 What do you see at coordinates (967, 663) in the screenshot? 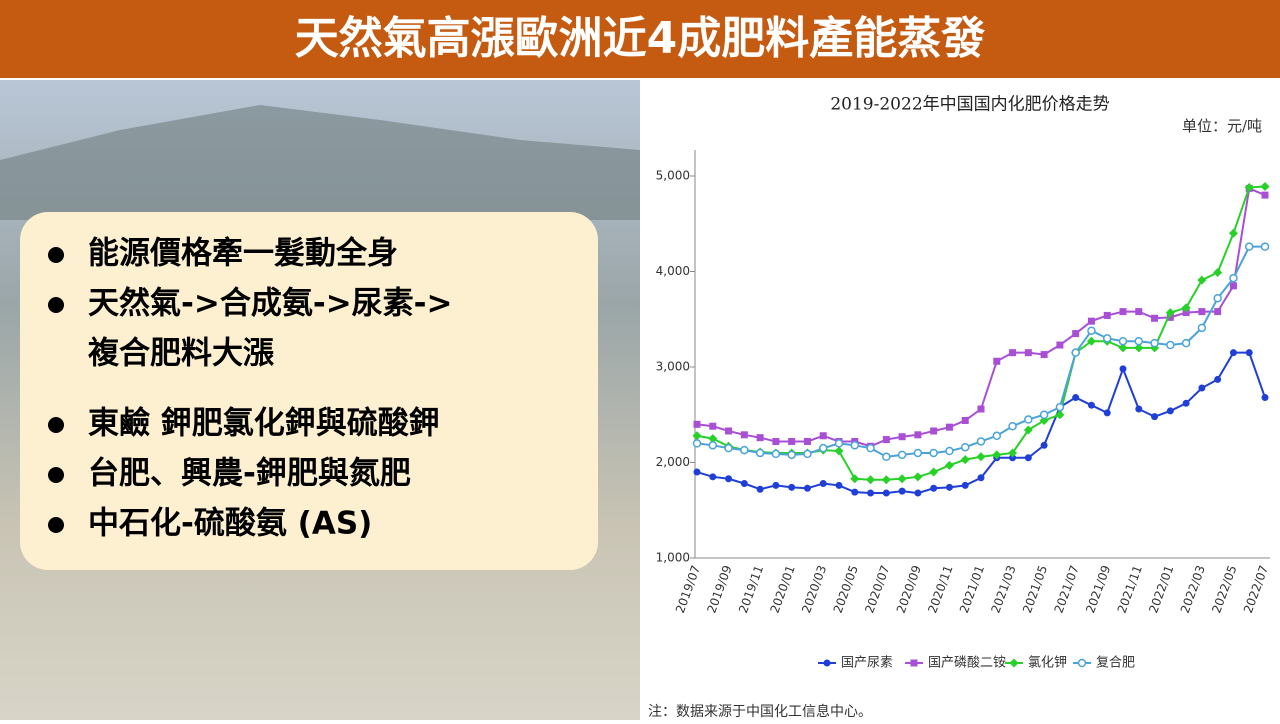
I see `legend-label: 国产磷酸二铵` at bounding box center [967, 663].